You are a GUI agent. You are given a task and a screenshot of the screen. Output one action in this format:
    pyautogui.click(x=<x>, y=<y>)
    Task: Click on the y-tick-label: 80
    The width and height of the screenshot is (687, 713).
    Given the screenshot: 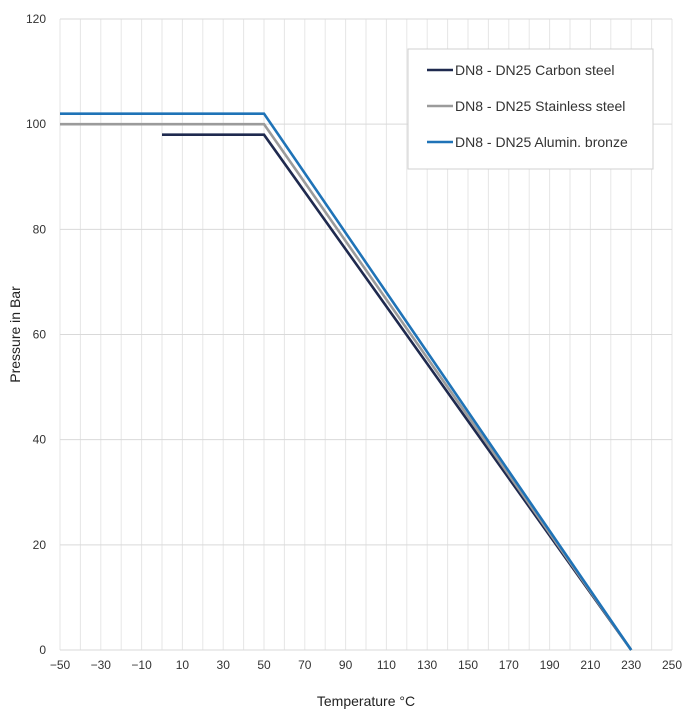 What is the action you would take?
    pyautogui.click(x=40, y=229)
    